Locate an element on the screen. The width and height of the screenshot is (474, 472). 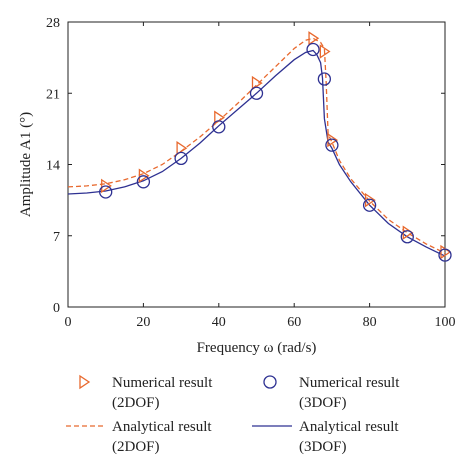
y-tick-label-7: 7 is located at coordinates (56, 237).